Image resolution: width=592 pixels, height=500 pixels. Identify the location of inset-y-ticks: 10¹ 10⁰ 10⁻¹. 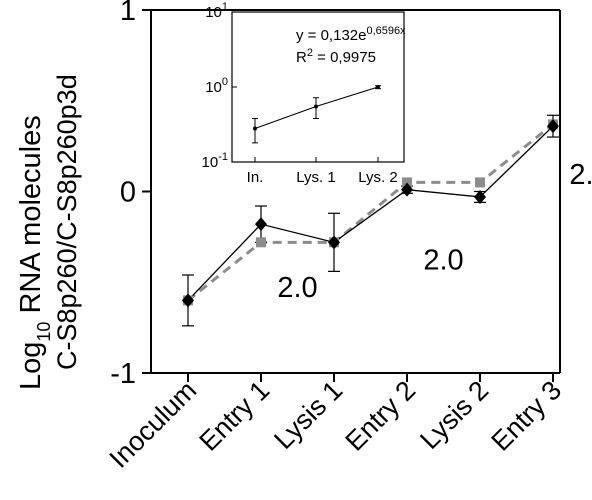
(219, 86).